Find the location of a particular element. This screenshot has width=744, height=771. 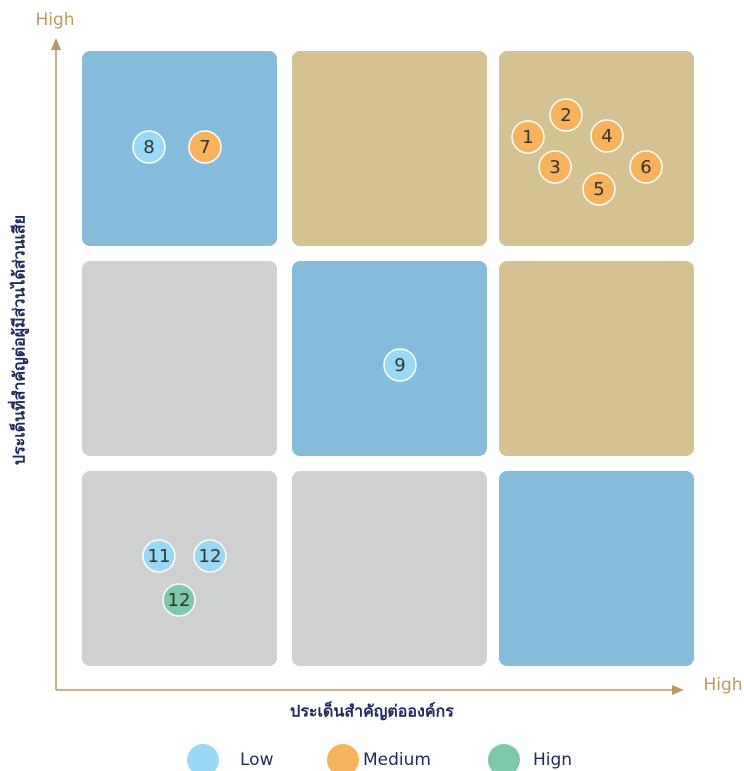

point-label: 5 is located at coordinates (598, 189).